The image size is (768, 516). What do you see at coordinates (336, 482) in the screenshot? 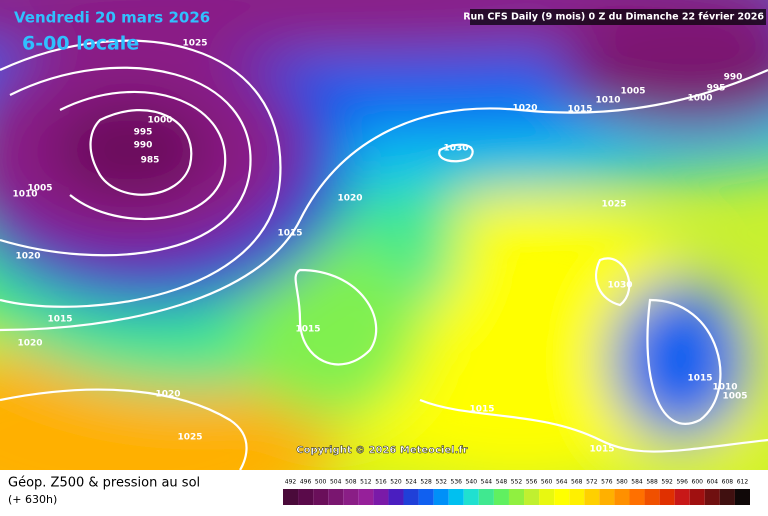
I see `scale-label: 504` at bounding box center [336, 482].